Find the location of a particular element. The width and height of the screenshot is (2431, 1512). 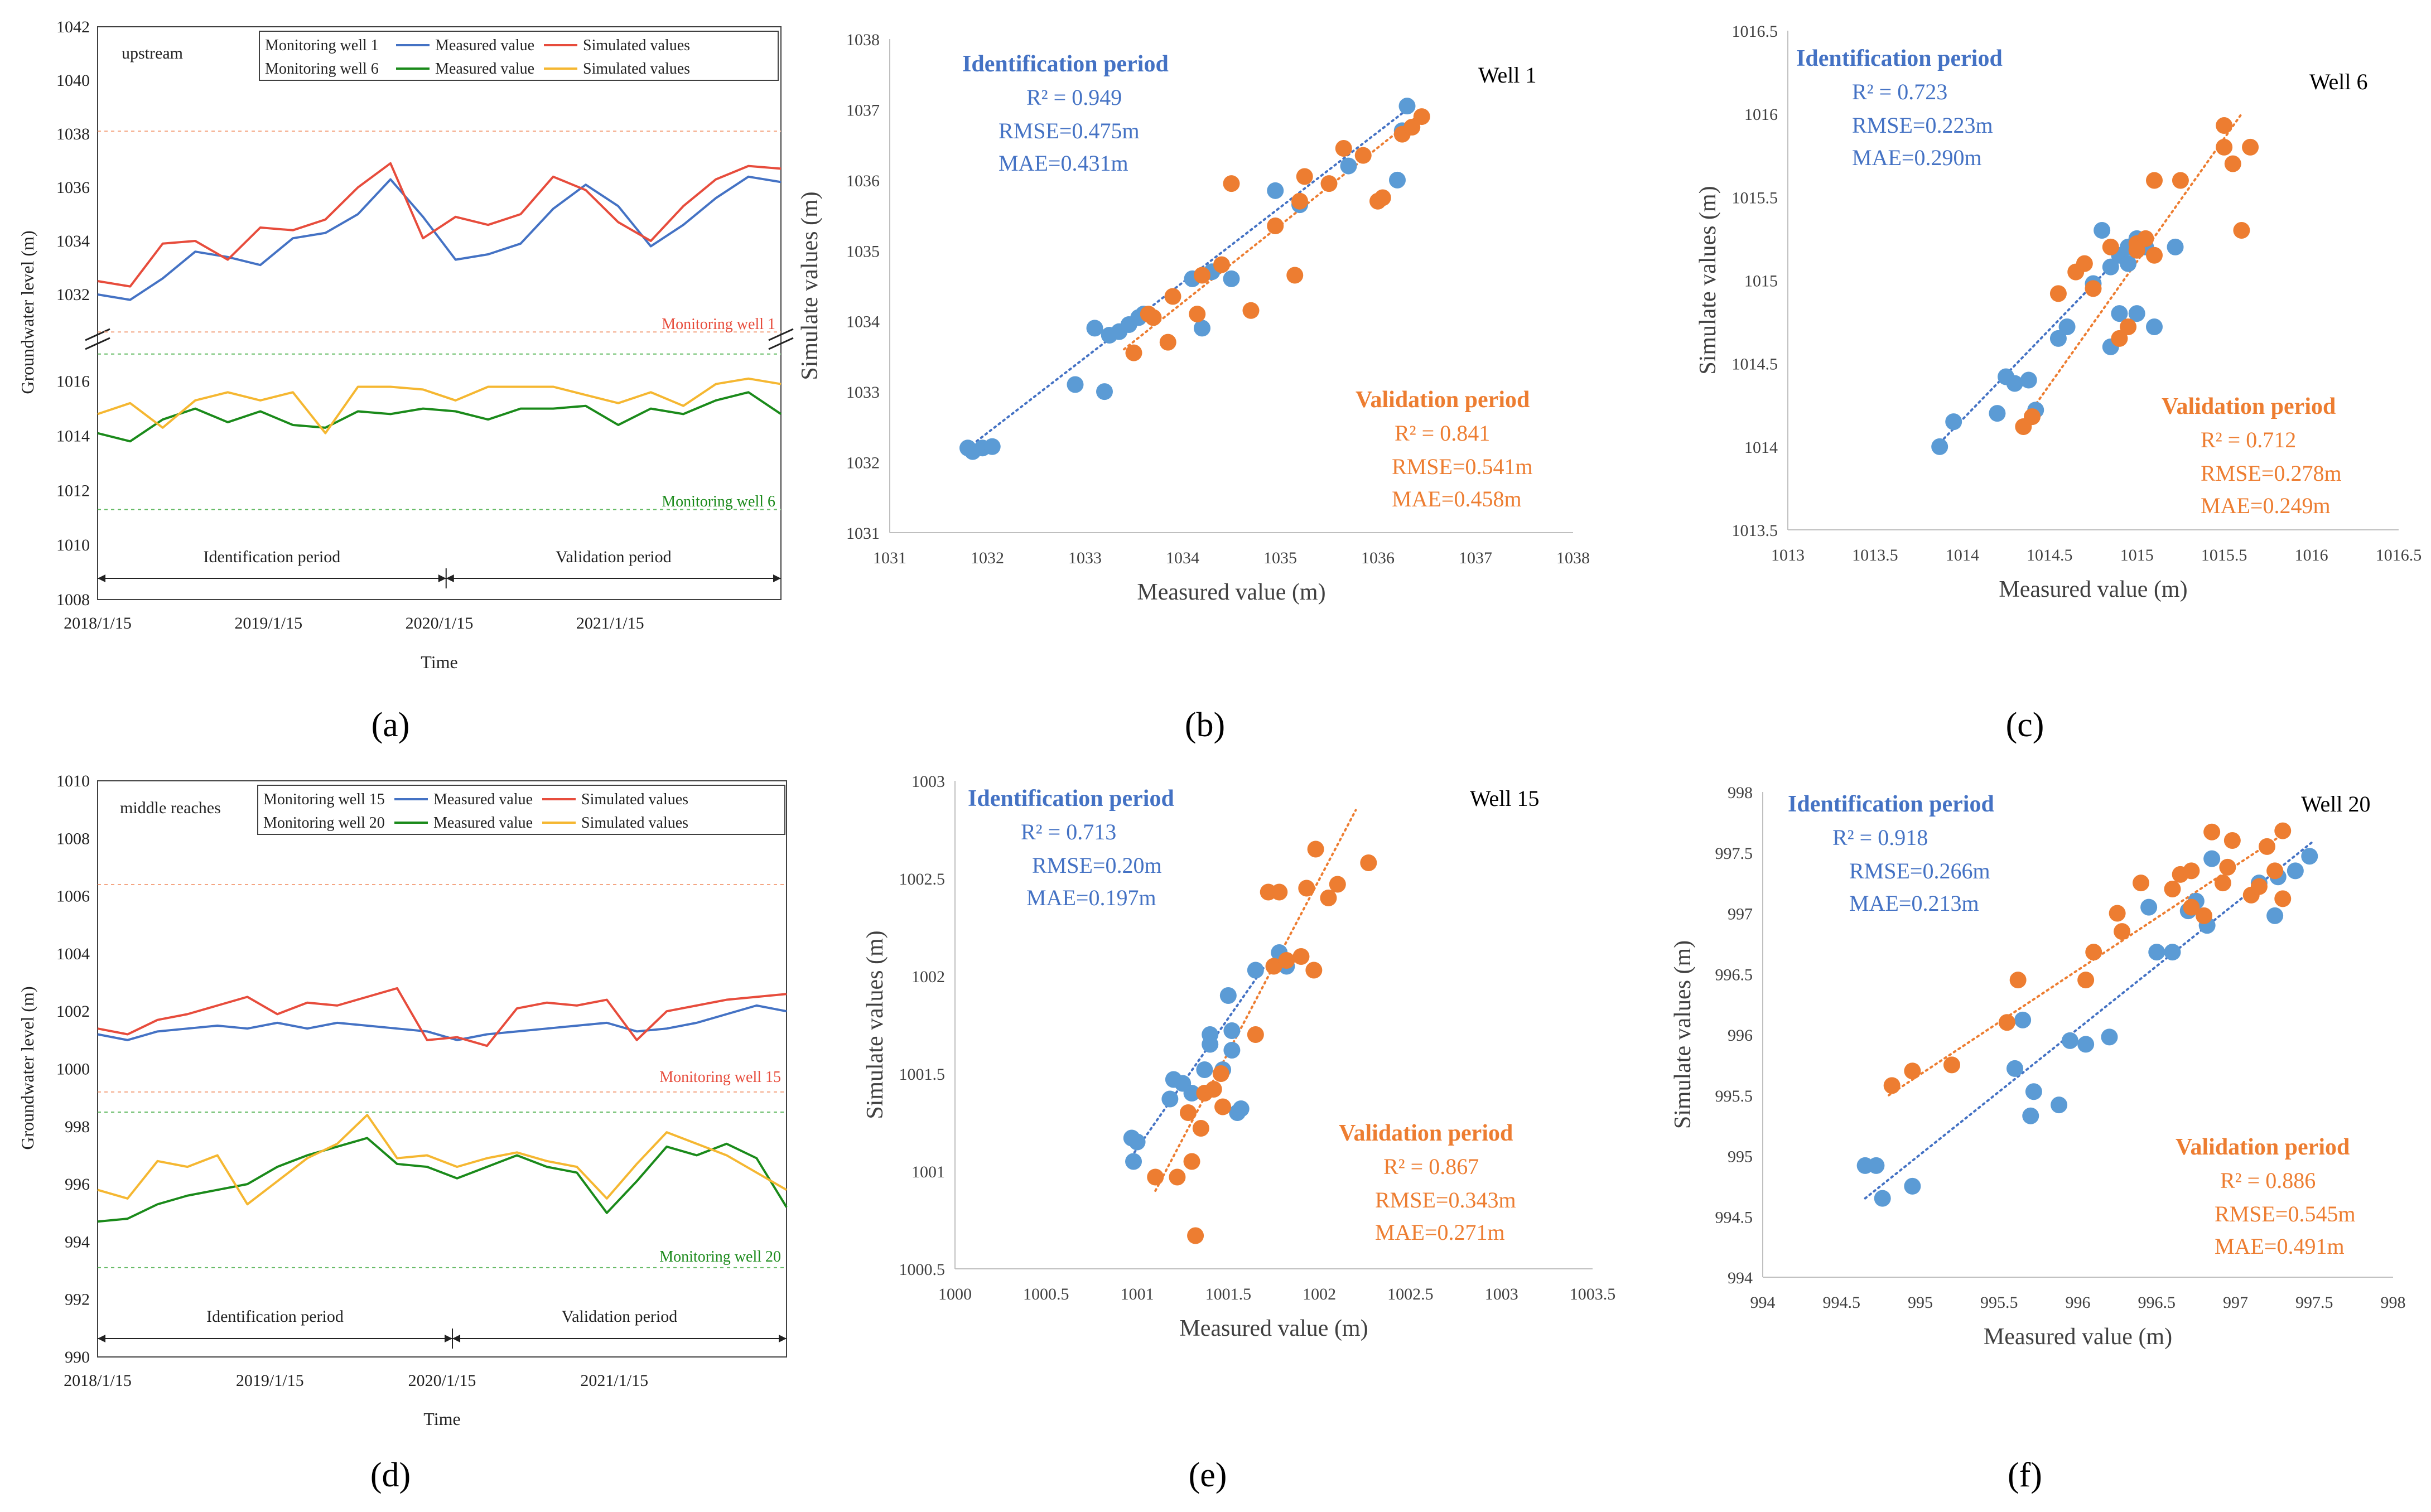

y-tick-label-d: 1010 is located at coordinates (73, 781).